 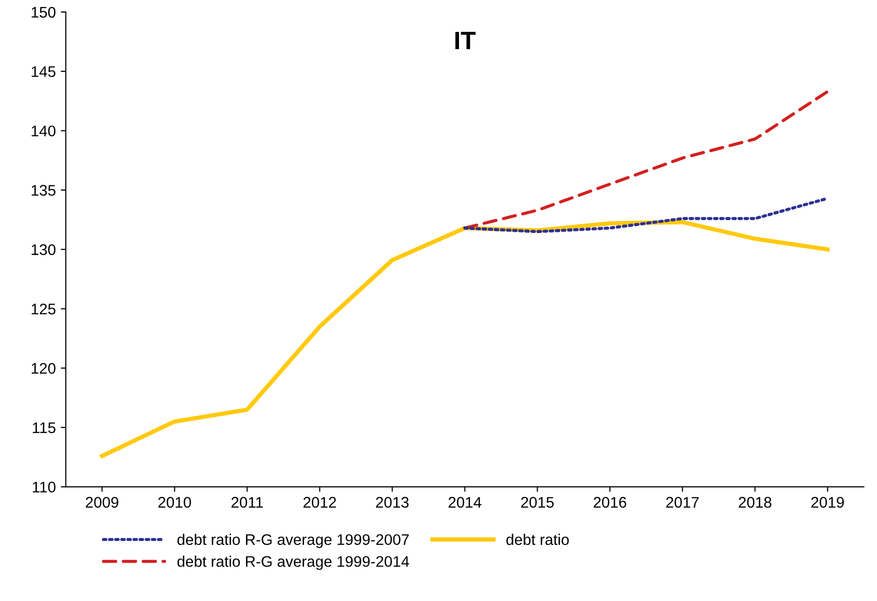 What do you see at coordinates (44, 368) in the screenshot?
I see `y-tick-label: 120` at bounding box center [44, 368].